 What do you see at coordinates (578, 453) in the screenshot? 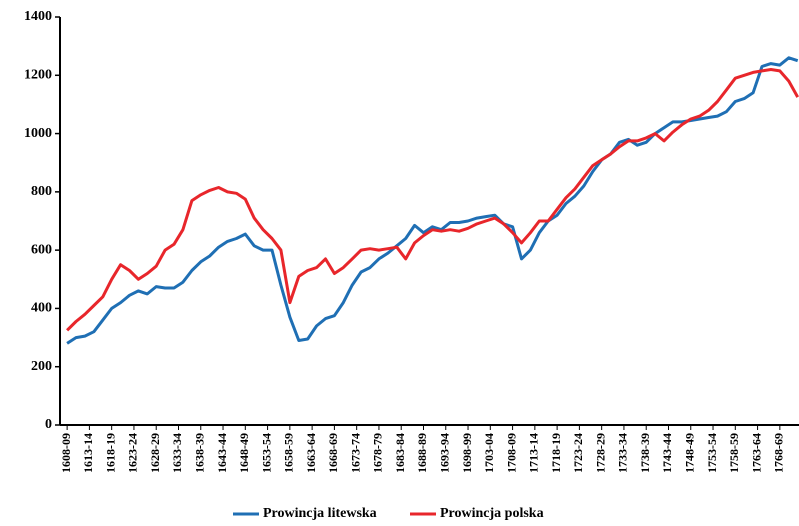
I see `x-tick-label: 1723-24` at bounding box center [578, 453].